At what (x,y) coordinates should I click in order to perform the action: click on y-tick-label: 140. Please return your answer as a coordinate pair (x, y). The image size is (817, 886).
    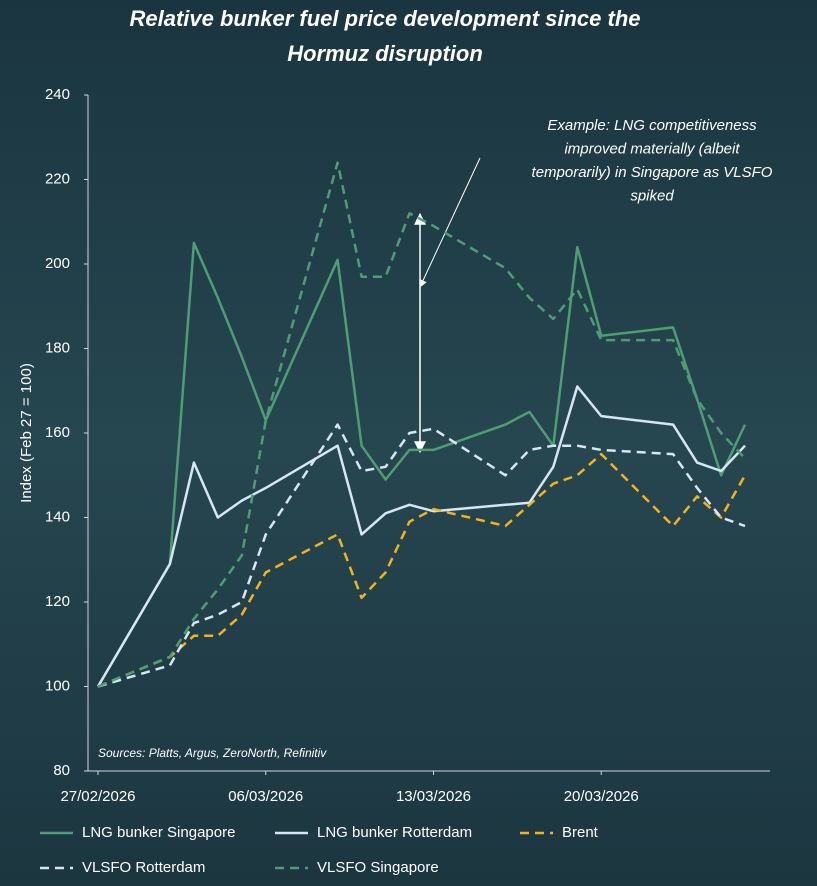
    Looking at the image, I should click on (57, 516).